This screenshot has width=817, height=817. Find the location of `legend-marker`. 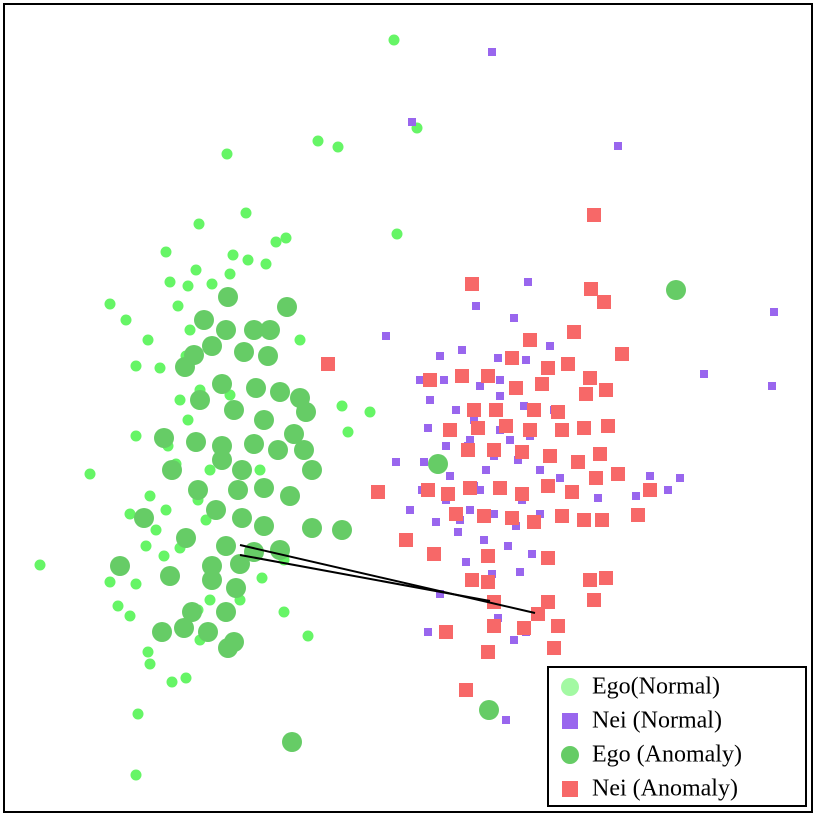

legend-marker is located at coordinates (570, 687).